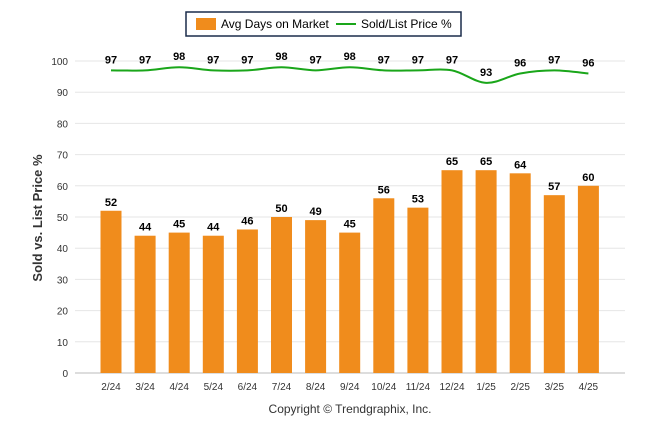 Image resolution: width=646 pixels, height=434 pixels. Describe the element at coordinates (59, 62) in the screenshot. I see `y-tick-label: 100` at that location.